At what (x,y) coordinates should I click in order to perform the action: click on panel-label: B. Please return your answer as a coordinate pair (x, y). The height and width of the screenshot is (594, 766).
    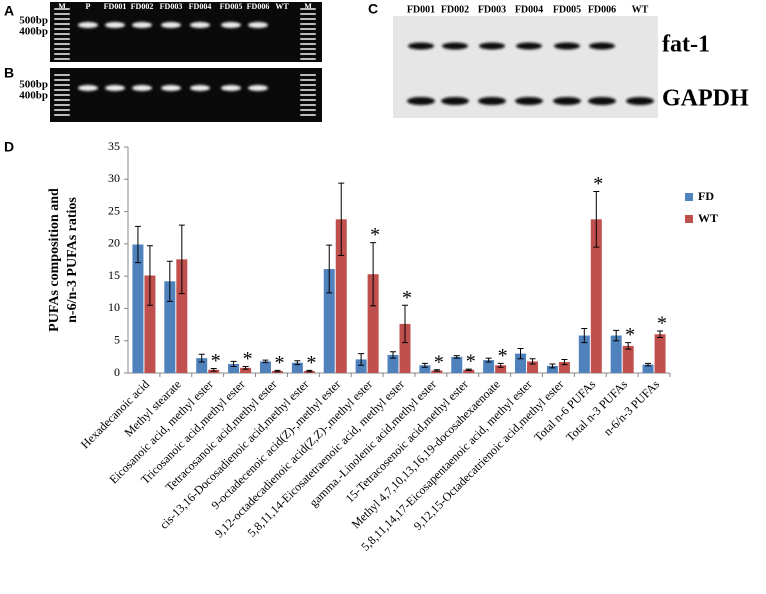
    Looking at the image, I should click on (9, 73).